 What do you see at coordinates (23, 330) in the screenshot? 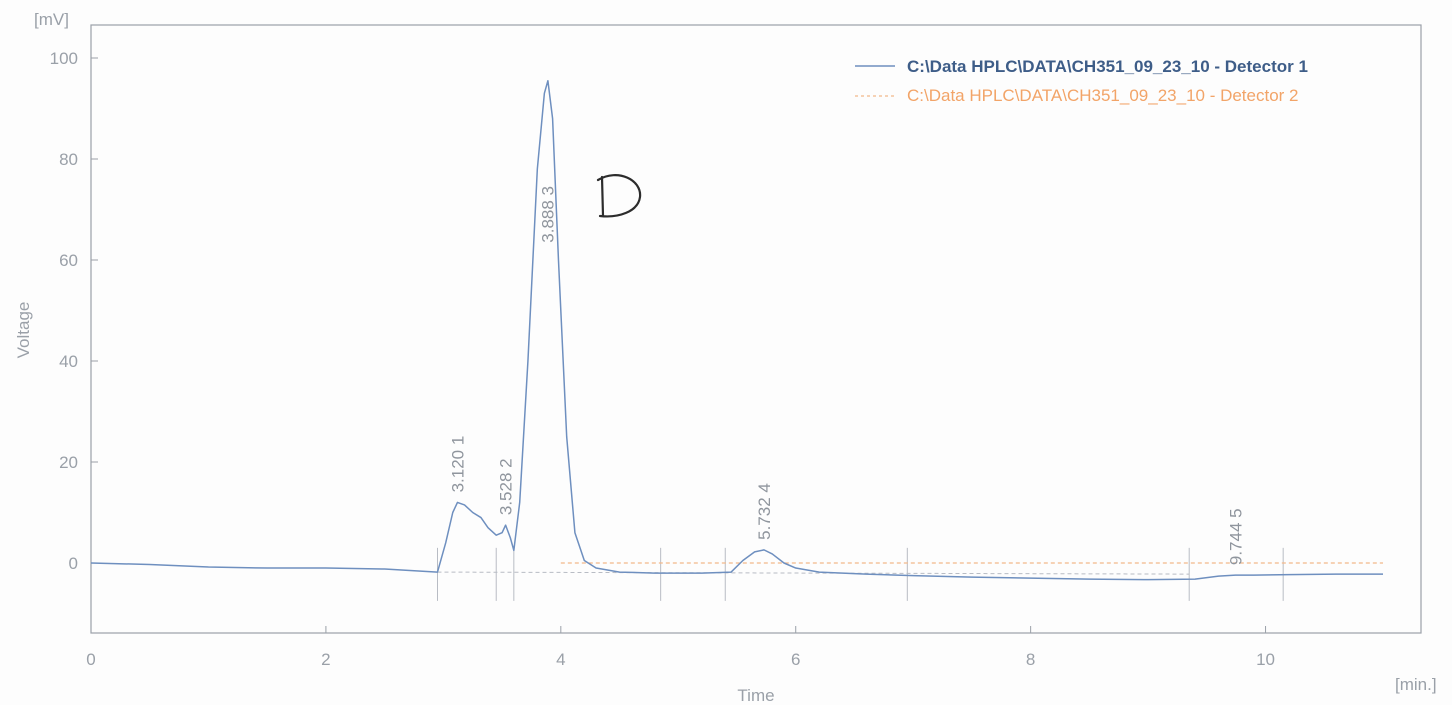
I see `y-axis-title: Voltage` at bounding box center [23, 330].